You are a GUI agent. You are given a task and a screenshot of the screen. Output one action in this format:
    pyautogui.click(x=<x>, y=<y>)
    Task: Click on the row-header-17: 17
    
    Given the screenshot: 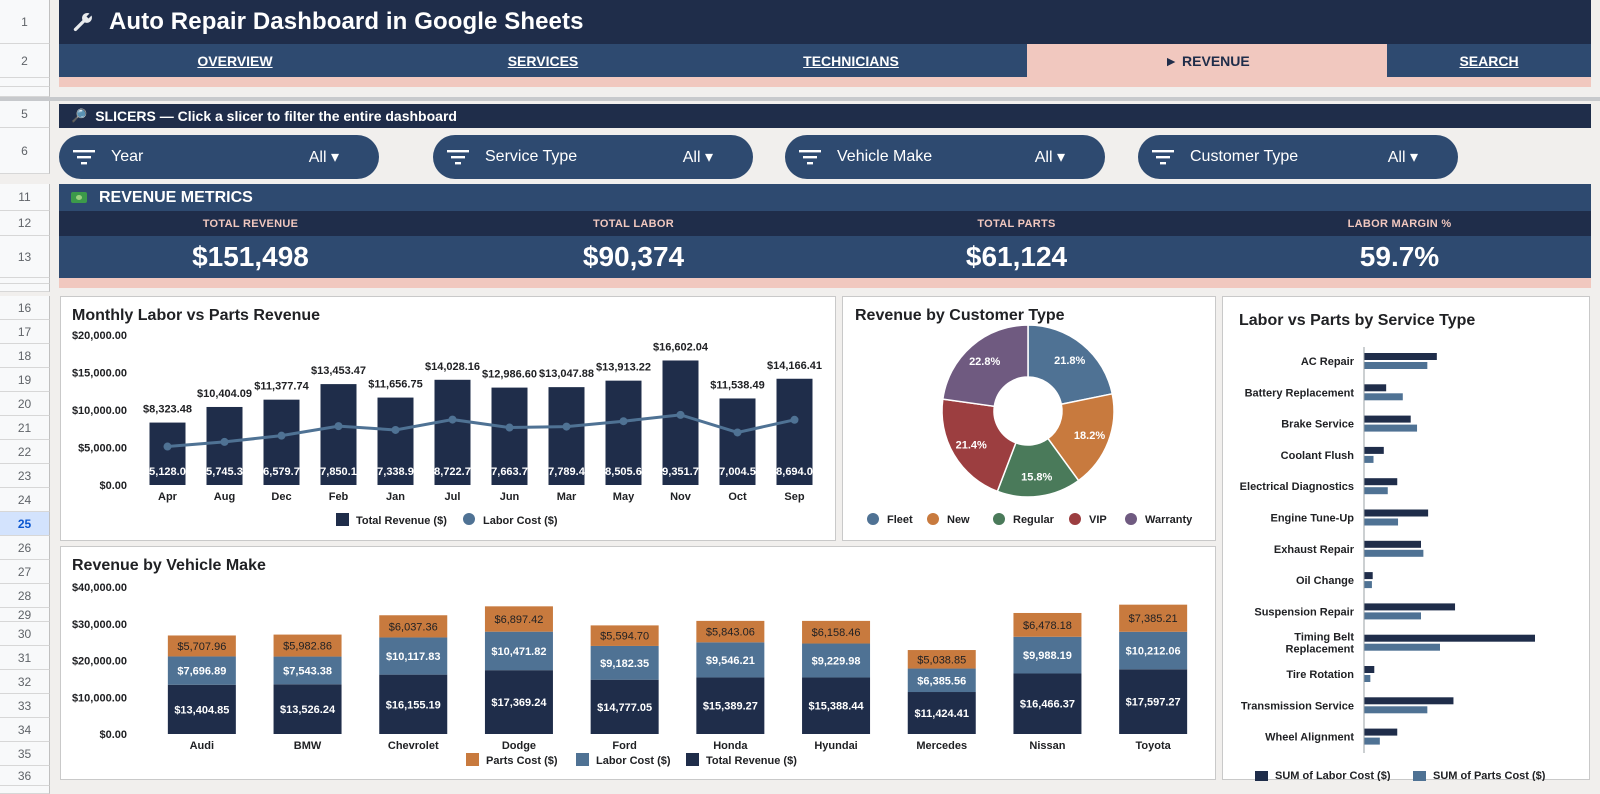 What is the action you would take?
    pyautogui.click(x=25, y=332)
    